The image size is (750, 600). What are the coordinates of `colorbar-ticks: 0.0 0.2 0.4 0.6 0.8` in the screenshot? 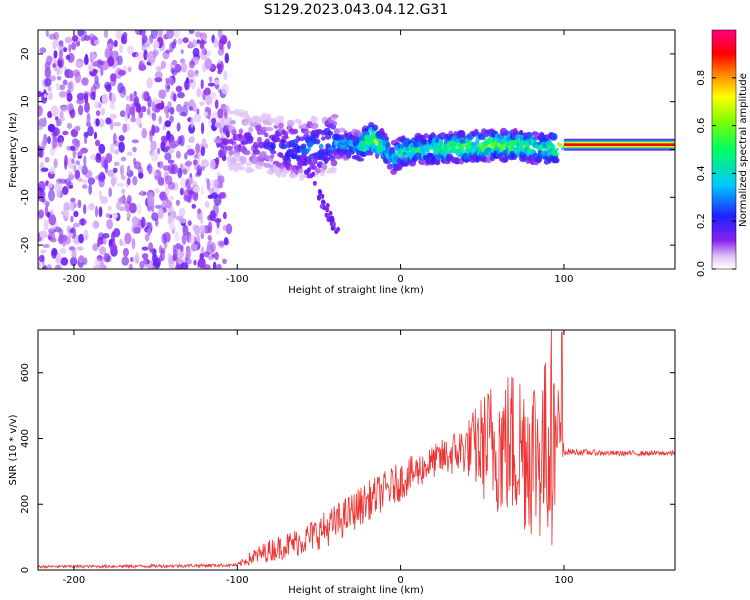 It's located at (716, 173).